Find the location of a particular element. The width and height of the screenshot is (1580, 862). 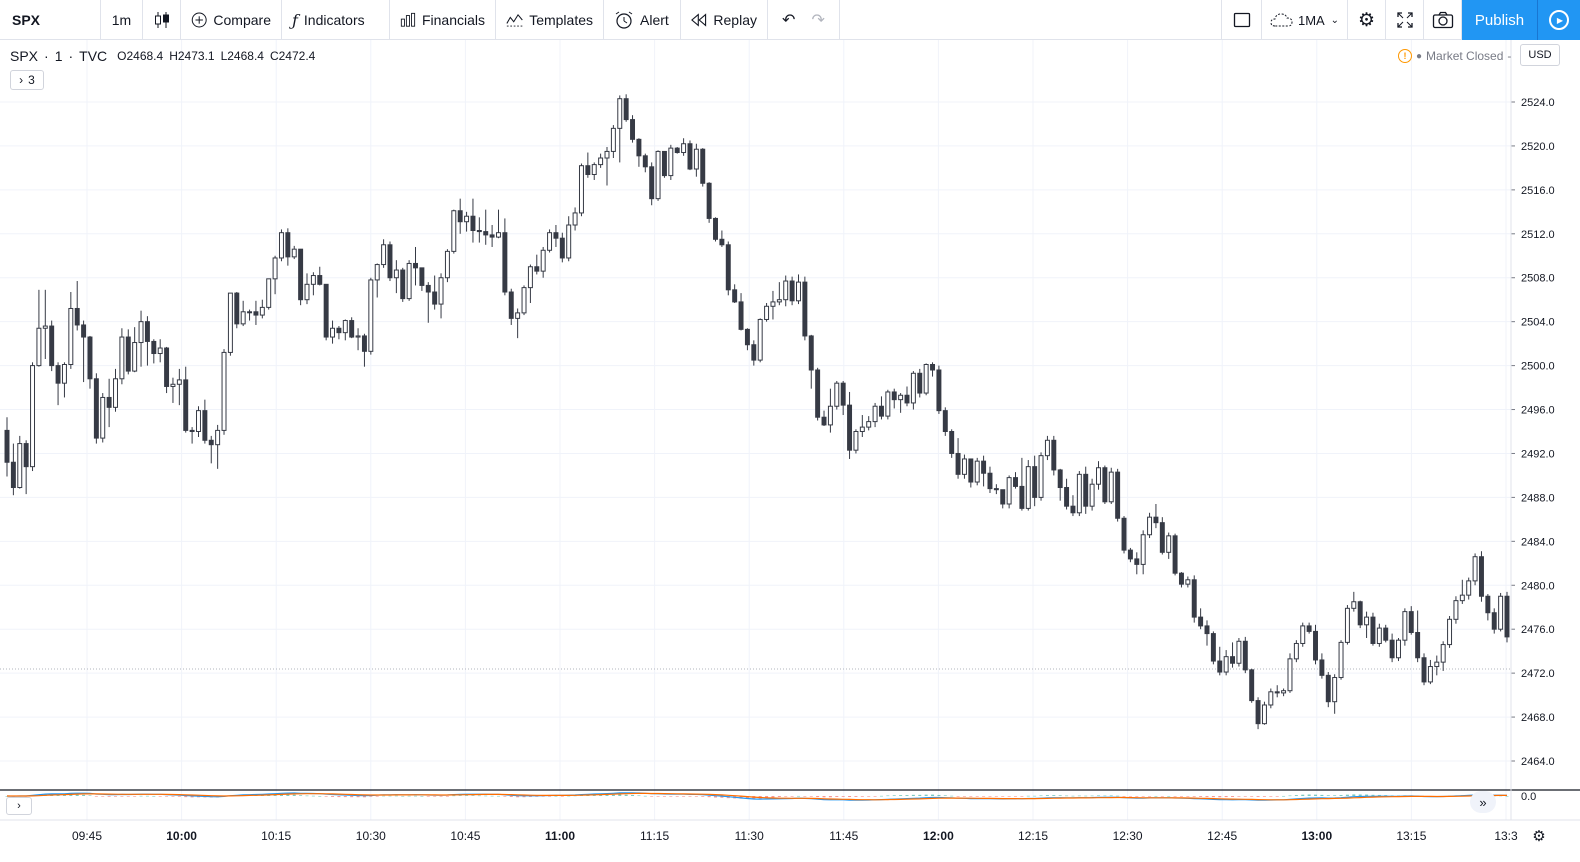

snapshot-button is located at coordinates (1443, 20).